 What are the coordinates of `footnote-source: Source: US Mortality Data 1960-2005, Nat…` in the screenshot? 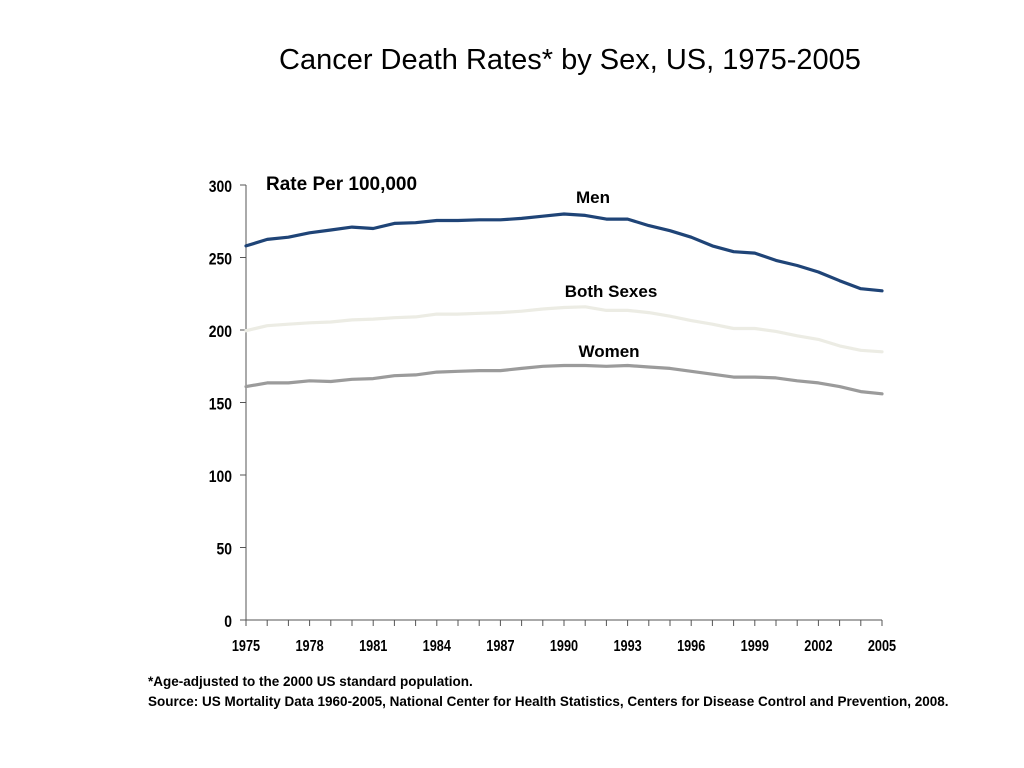 It's located at (548, 701).